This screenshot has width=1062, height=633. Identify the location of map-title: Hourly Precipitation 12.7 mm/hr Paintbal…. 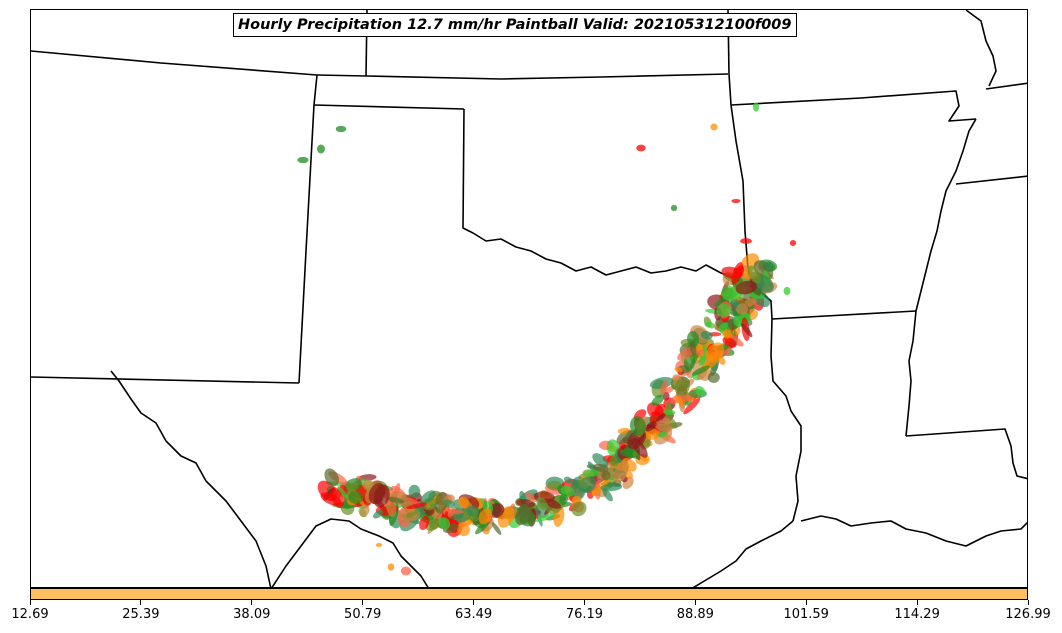
(515, 25).